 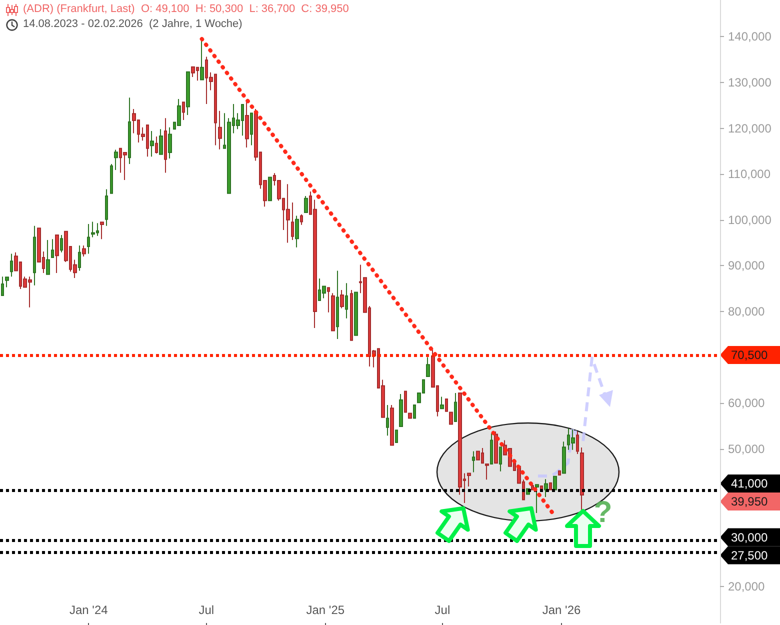 I want to click on y-tick-label: 60,000, so click(x=747, y=403).